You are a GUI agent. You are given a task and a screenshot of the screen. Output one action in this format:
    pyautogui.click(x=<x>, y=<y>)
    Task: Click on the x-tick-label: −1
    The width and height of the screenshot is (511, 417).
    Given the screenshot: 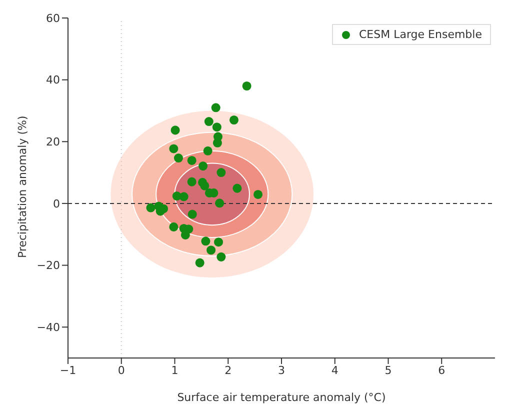 What is the action you would take?
    pyautogui.click(x=68, y=370)
    